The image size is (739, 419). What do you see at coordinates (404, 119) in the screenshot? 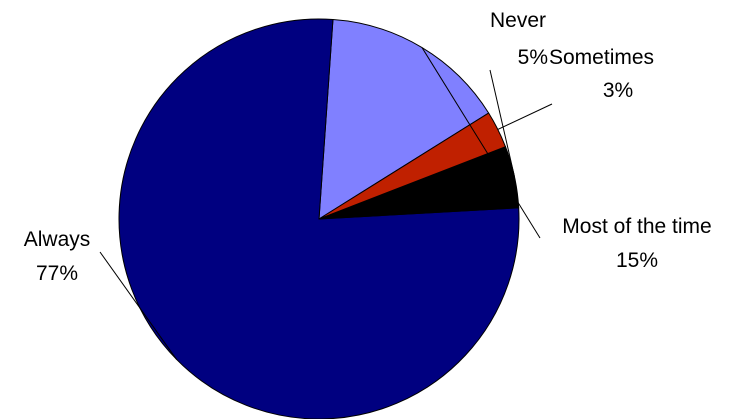
I see `pie-slice-most-of-the-time` at bounding box center [404, 119].